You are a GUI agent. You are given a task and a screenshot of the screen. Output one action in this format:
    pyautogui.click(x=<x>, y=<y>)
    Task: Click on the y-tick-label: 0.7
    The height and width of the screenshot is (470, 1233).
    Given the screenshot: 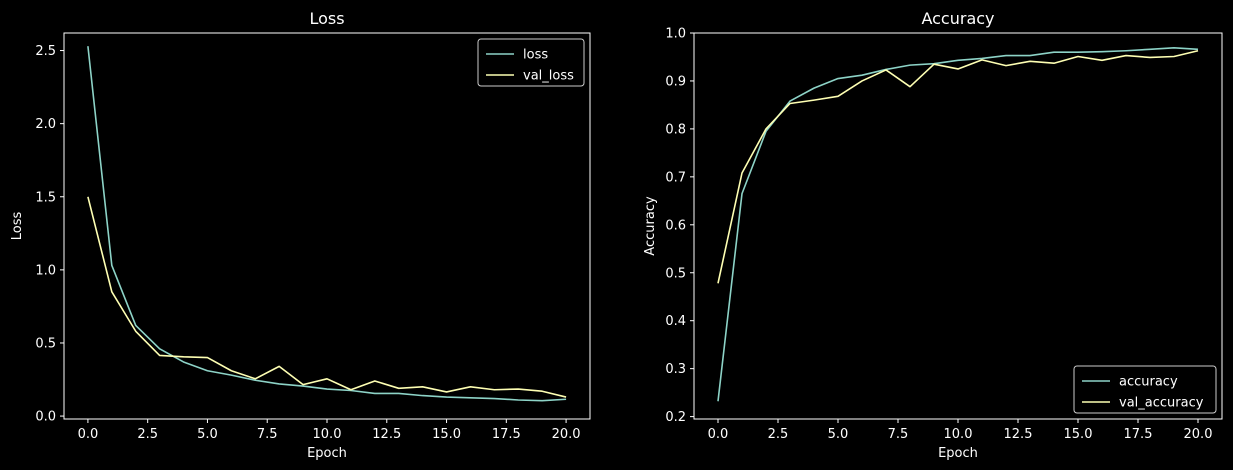 What is the action you would take?
    pyautogui.click(x=675, y=177)
    